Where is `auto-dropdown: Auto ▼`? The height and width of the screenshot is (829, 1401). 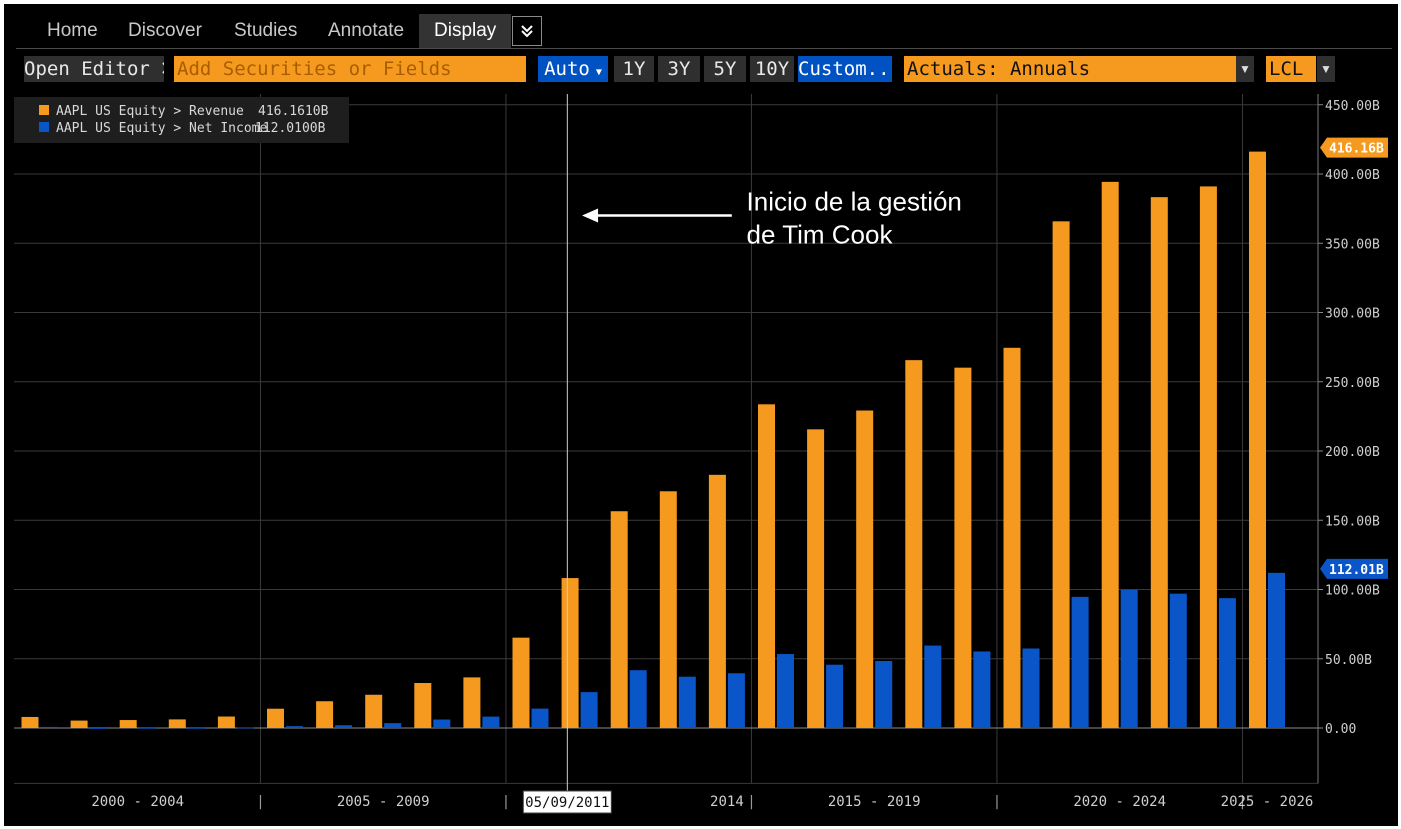
auto-dropdown: Auto ▼ is located at coordinates (573, 69).